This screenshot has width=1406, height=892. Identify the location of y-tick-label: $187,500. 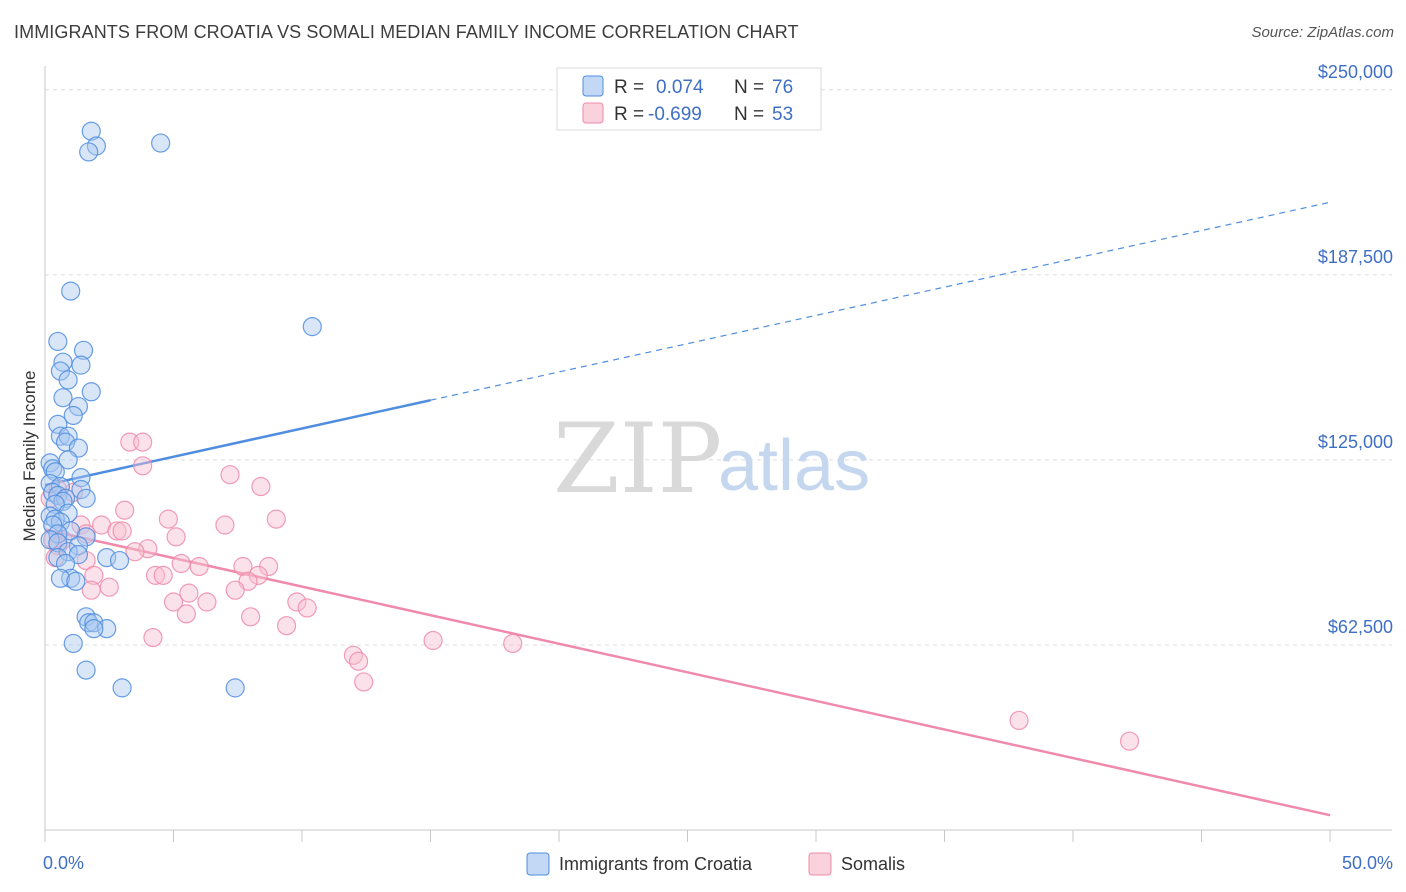
(1355, 257).